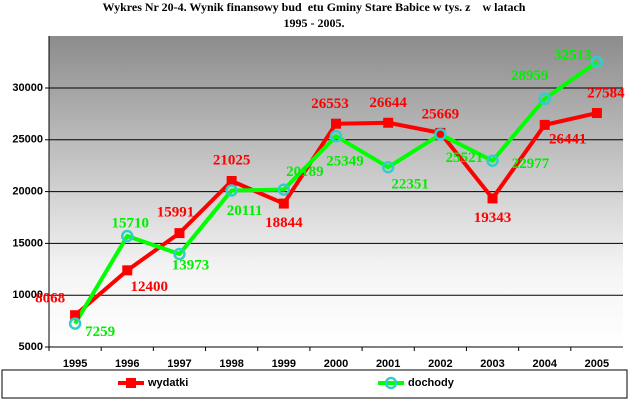 The width and height of the screenshot is (629, 401). What do you see at coordinates (314, 384) in the screenshot?
I see `legend-box` at bounding box center [314, 384].